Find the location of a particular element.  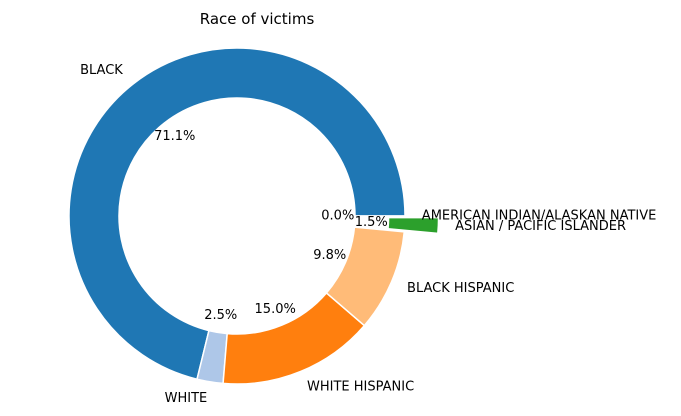

label-black-hispanic: BLACK HISPANIC is located at coordinates (460, 288).